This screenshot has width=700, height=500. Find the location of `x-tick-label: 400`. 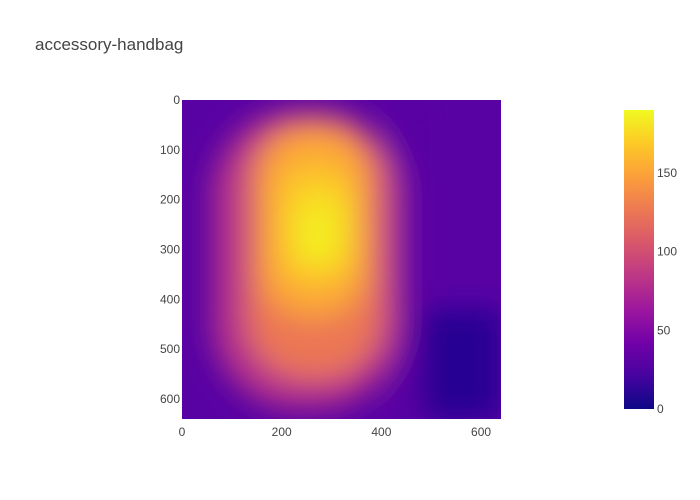

x-tick-label: 400 is located at coordinates (381, 432).